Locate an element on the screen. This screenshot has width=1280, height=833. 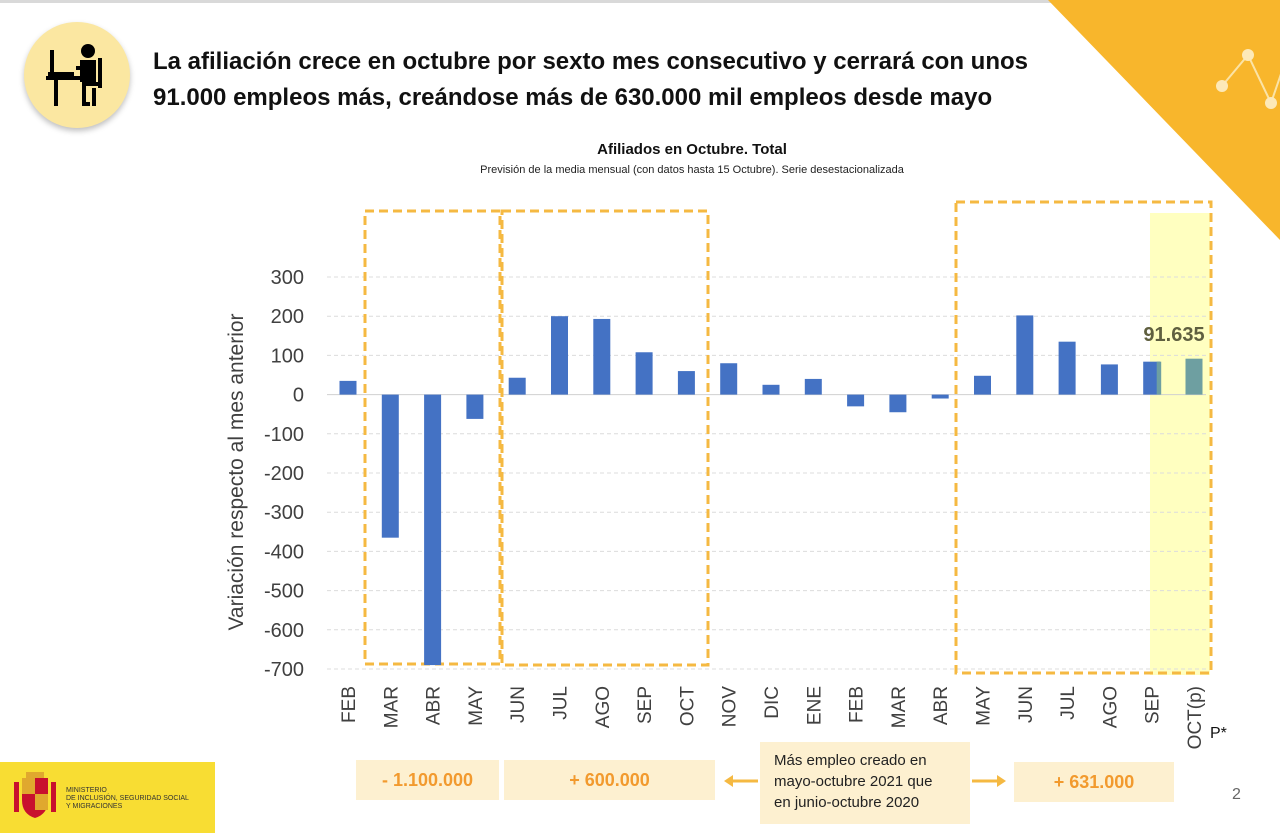
bar-overlap is located at coordinates (1159, 378).